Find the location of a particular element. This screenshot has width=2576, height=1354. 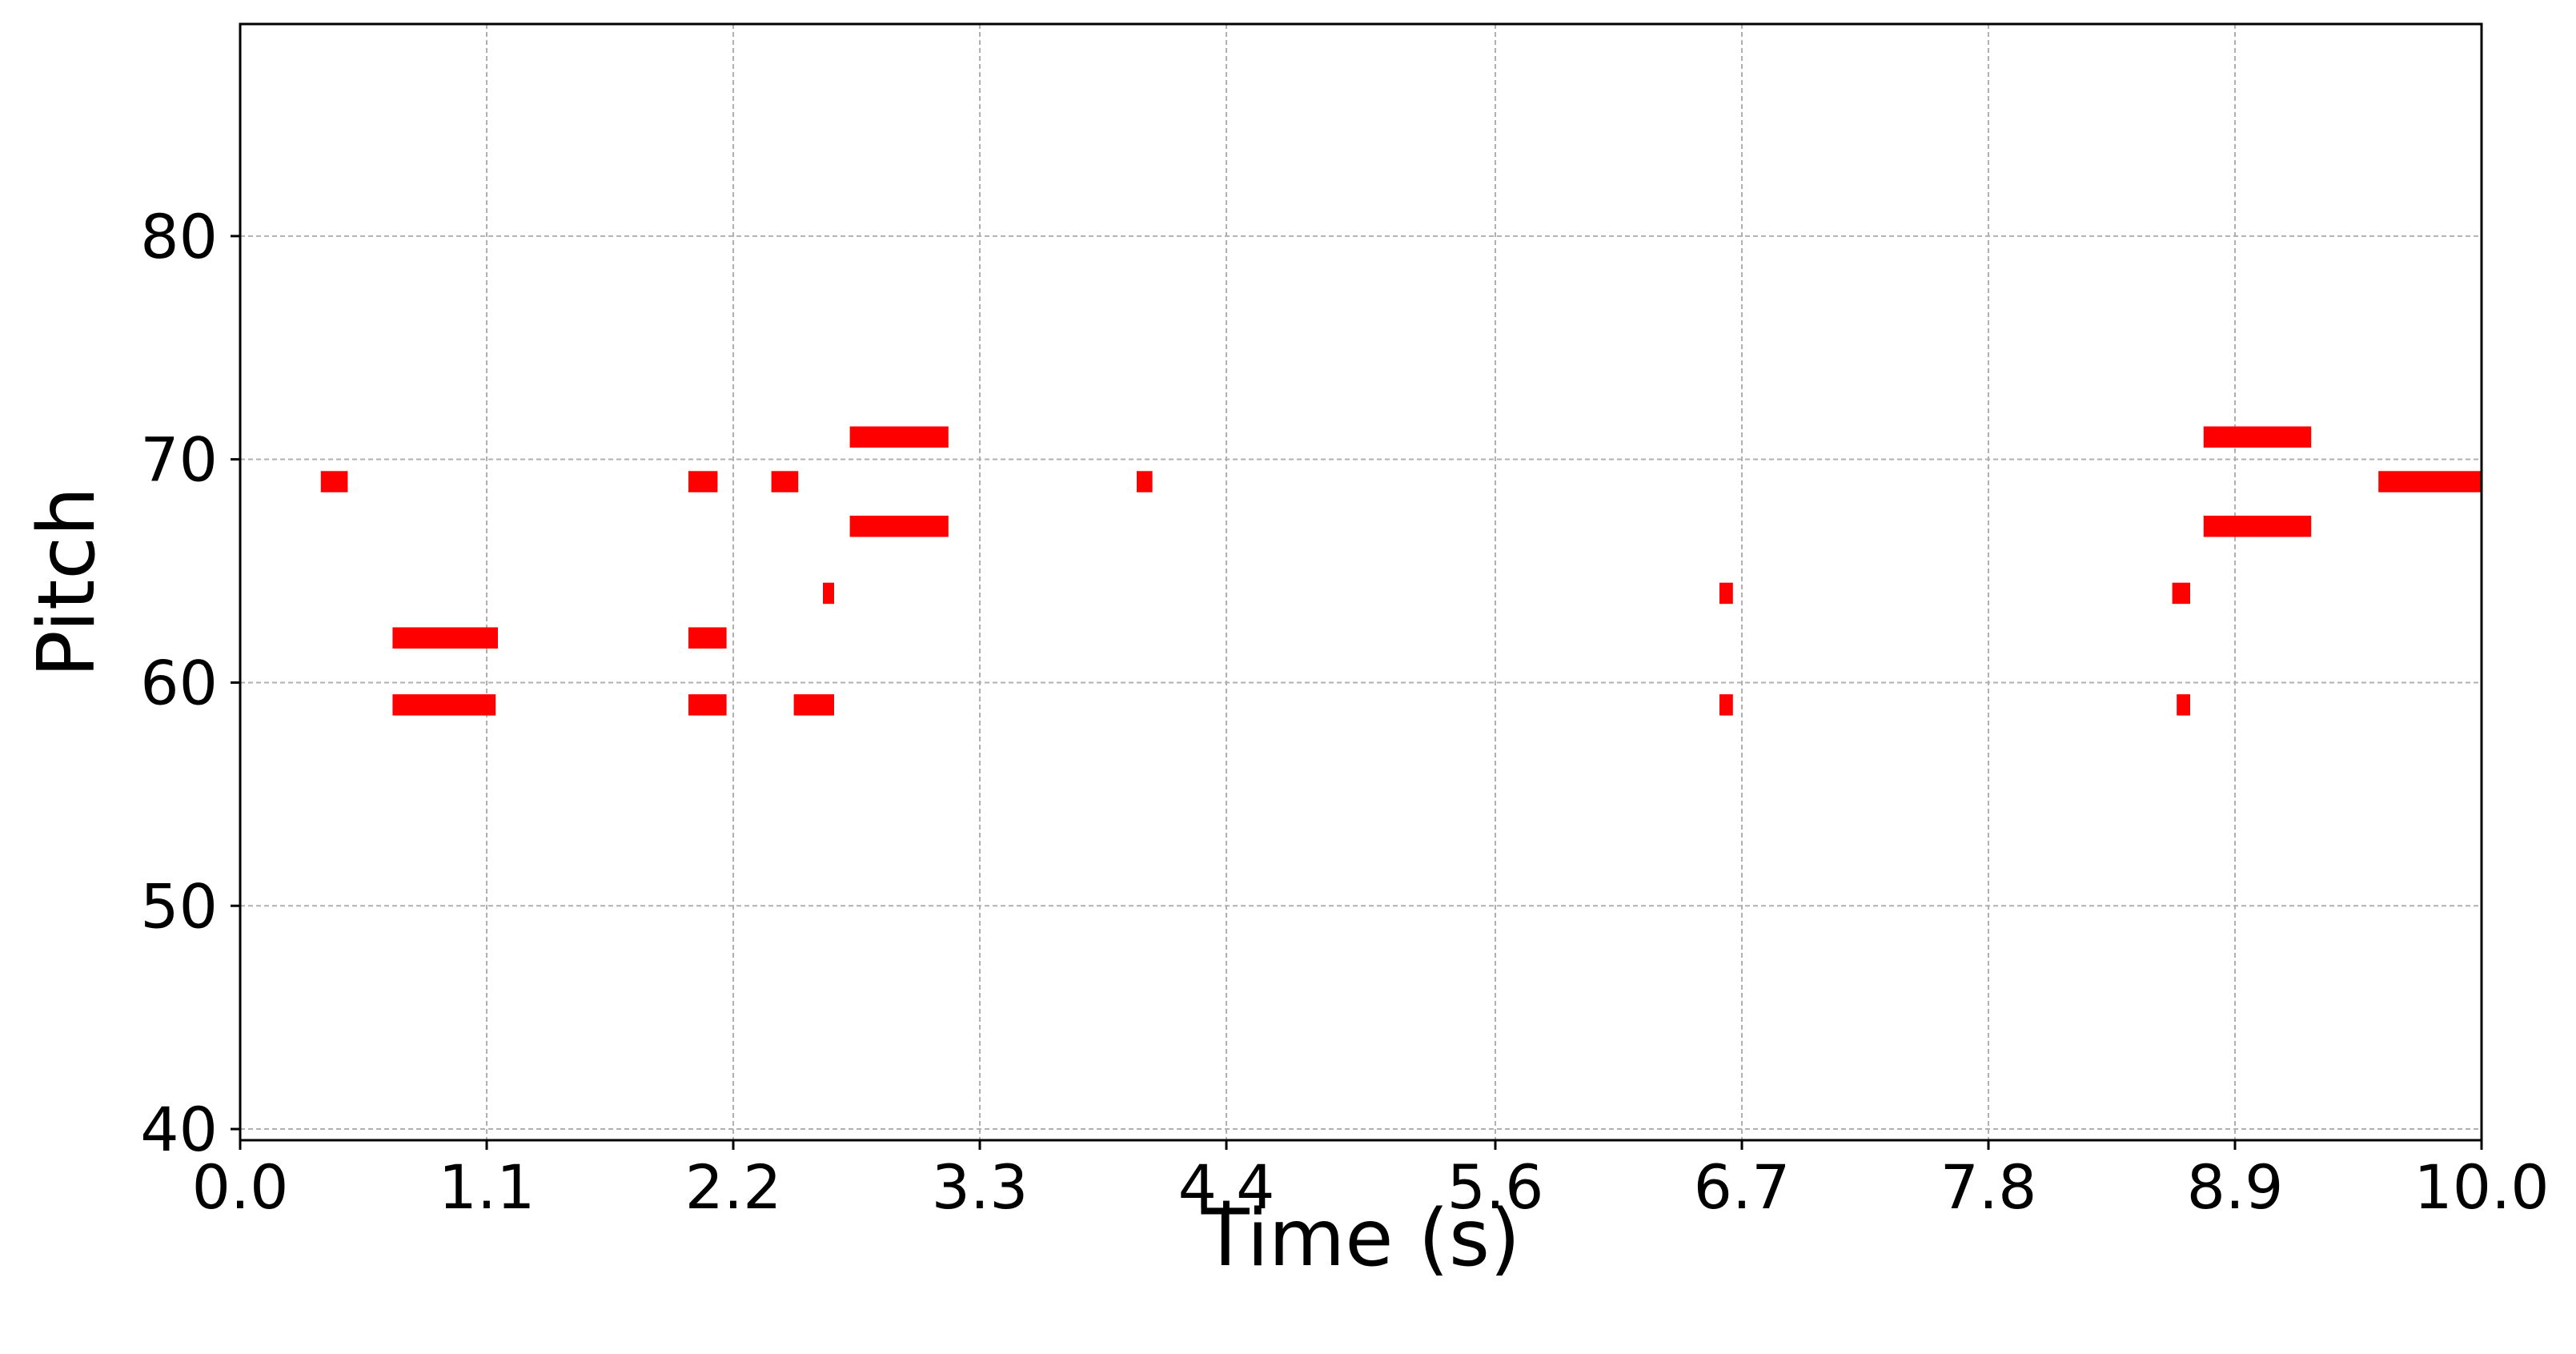

x-tick-label: 0.0 is located at coordinates (241, 1187).